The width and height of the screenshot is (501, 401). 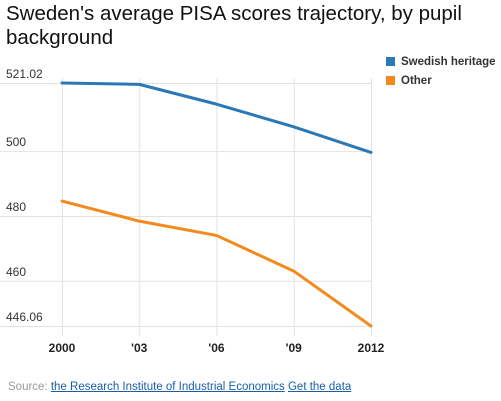 I want to click on x-tick-label: '03, so click(x=139, y=348).